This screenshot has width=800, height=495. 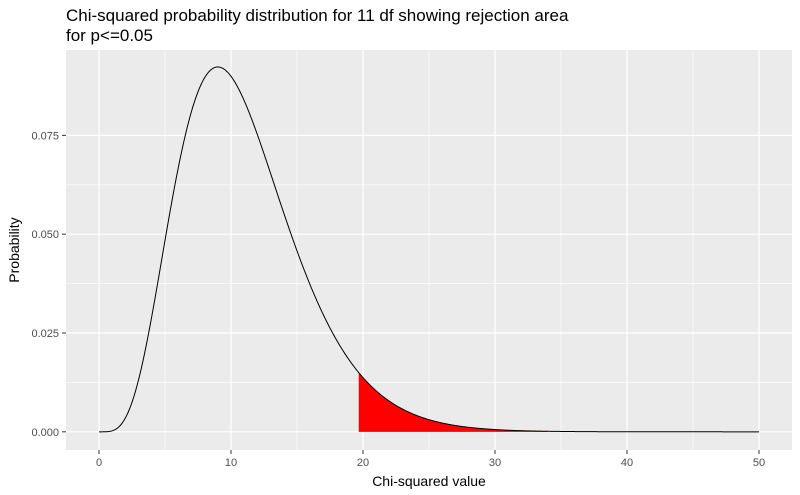 I want to click on chart-title-line-2: for p<=0.05, so click(x=109, y=35).